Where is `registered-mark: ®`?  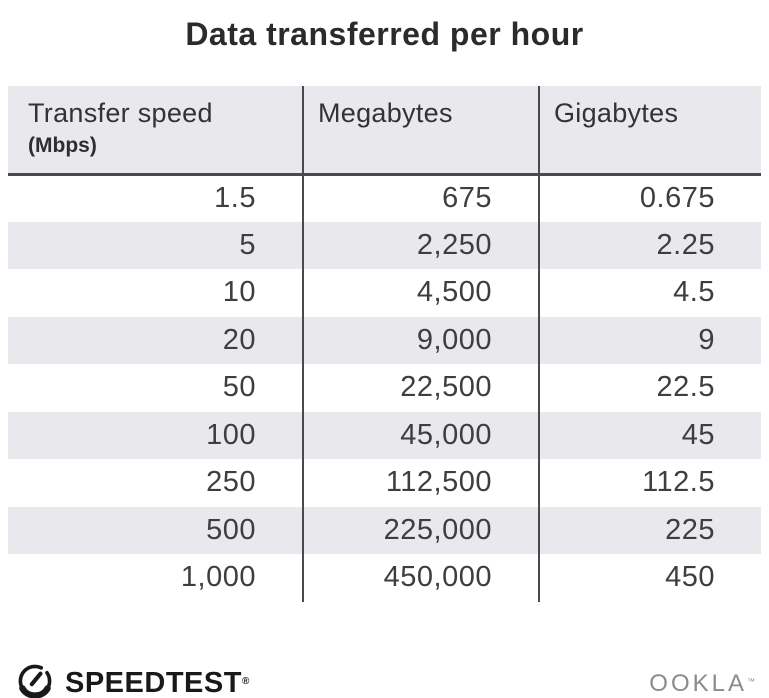 registered-mark: ® is located at coordinates (245, 681).